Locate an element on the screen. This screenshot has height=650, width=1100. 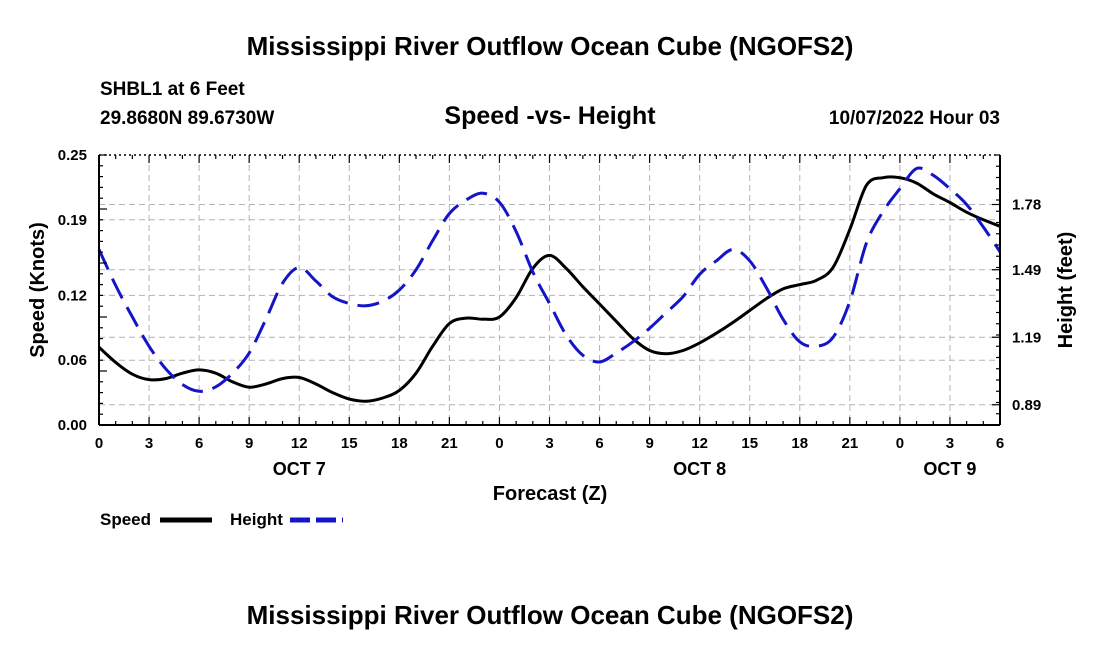
y-tick-label: 0.19 is located at coordinates (72, 220).